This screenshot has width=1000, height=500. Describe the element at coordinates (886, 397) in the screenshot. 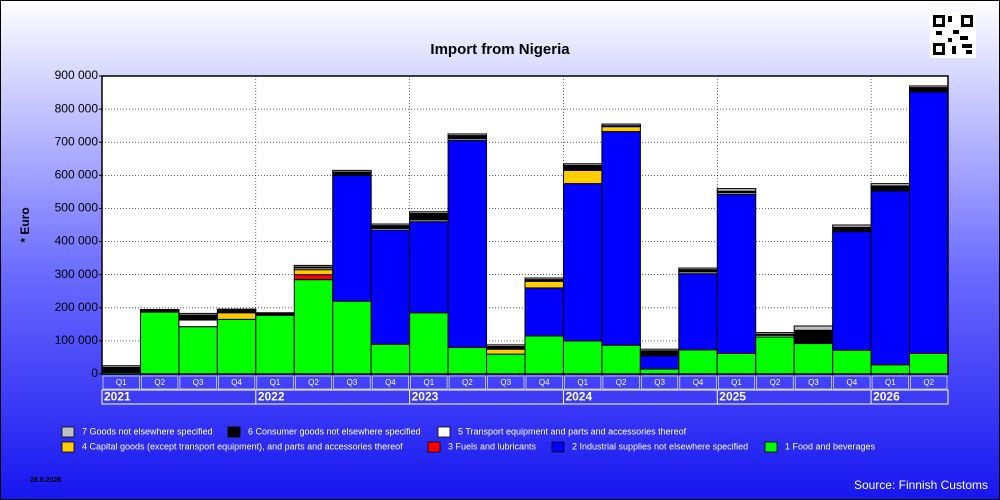

I see `year-label: 2026` at that location.